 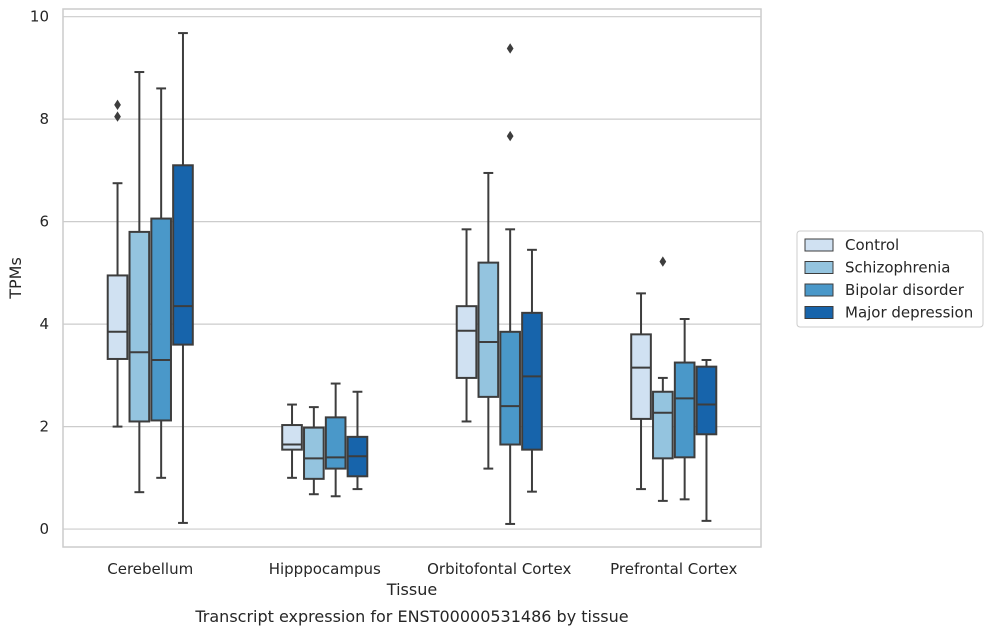 I want to click on legend-frame, so click(x=890, y=279).